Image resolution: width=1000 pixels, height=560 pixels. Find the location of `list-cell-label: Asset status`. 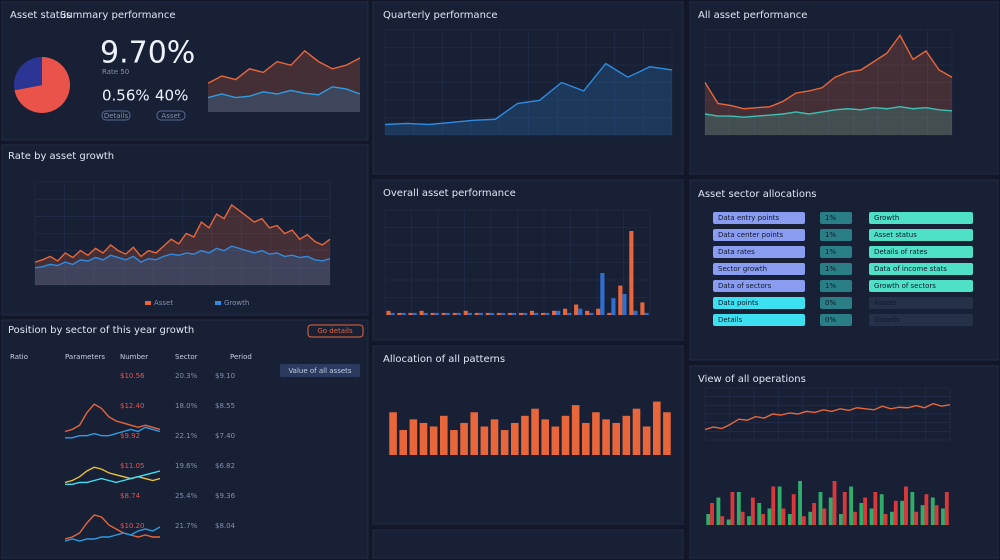

list-cell-label: Asset status is located at coordinates (895, 235).